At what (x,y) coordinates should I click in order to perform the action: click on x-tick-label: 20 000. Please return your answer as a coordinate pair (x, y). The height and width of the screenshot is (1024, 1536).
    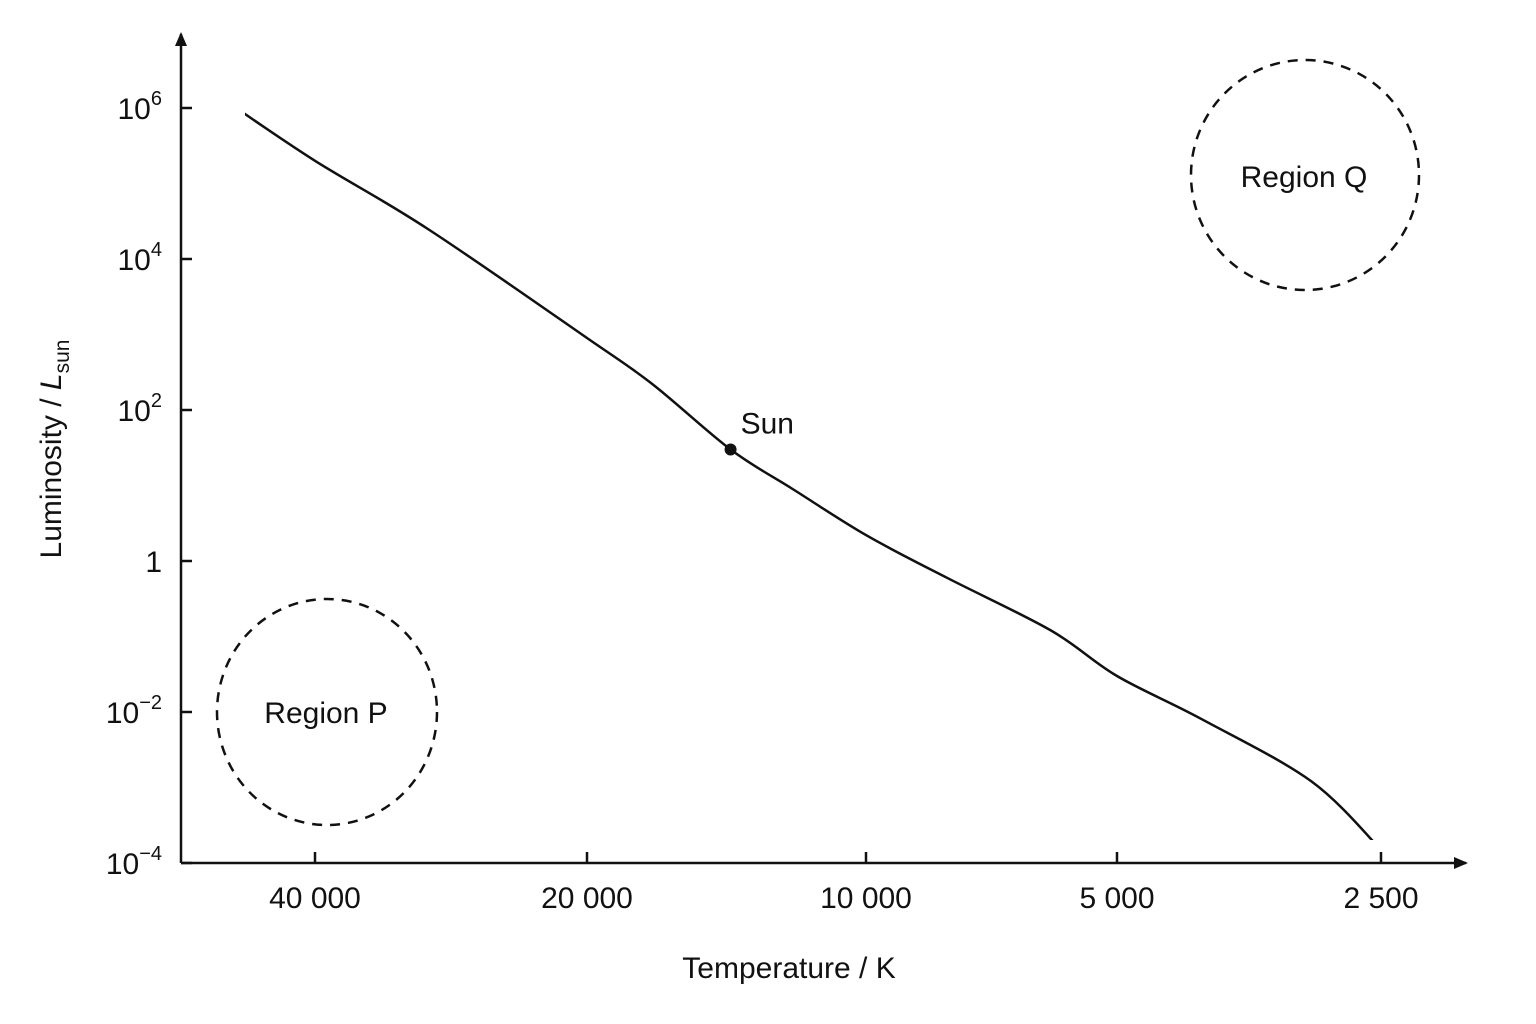
    Looking at the image, I should click on (587, 898).